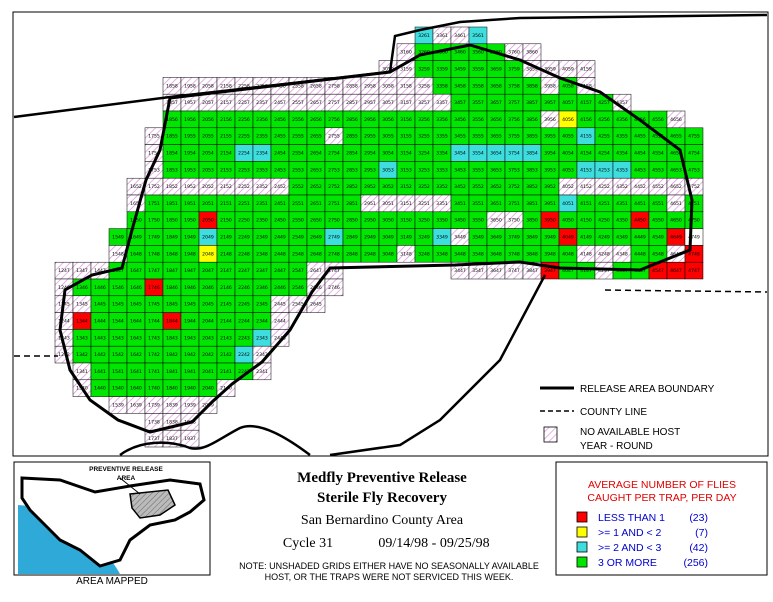  Describe the element at coordinates (208, 322) in the screenshot. I see `cell-label: 2044` at that location.